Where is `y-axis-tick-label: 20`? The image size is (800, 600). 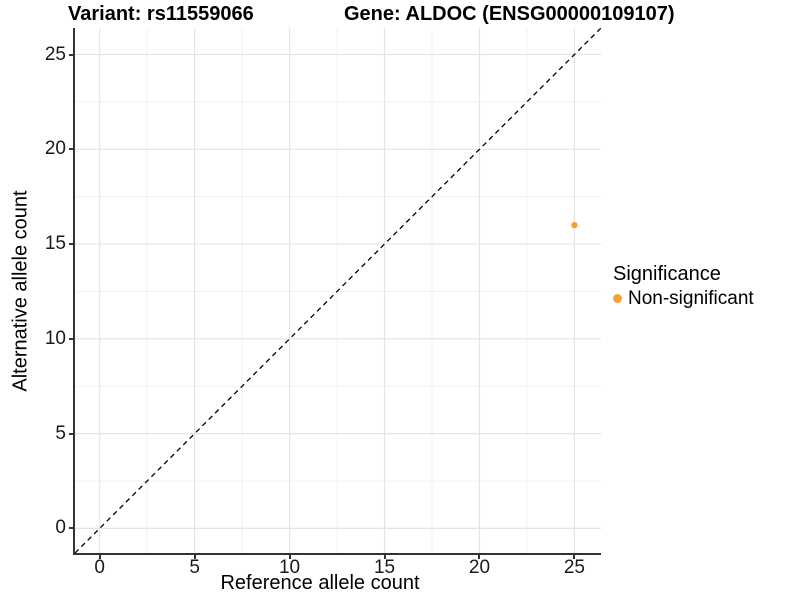
y-axis-tick-label: 20 is located at coordinates (55, 149).